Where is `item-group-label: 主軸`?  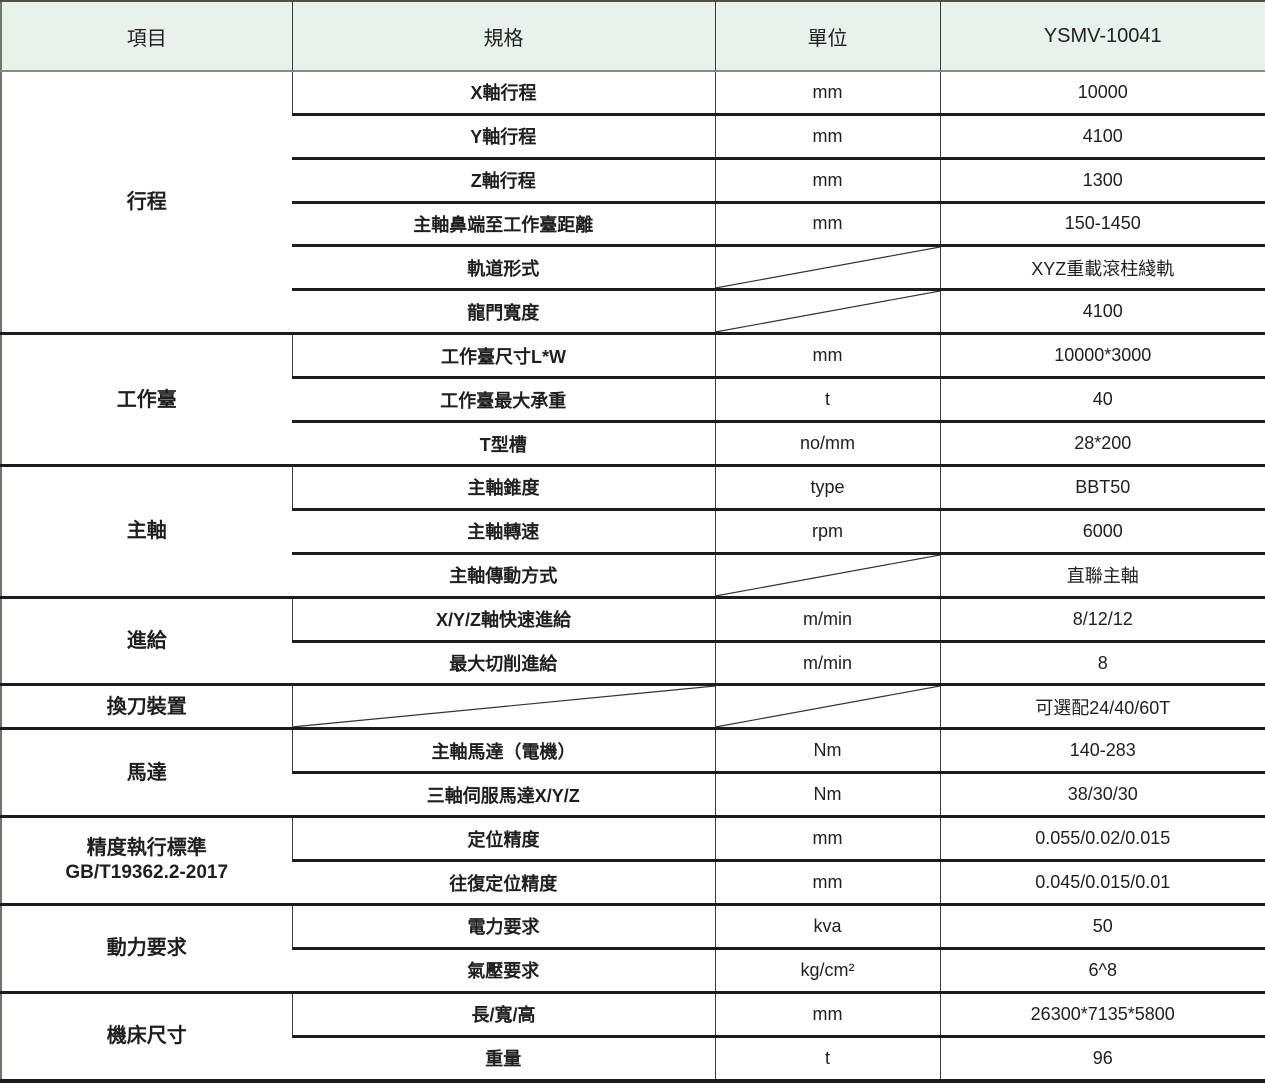 item-group-label: 主軸 is located at coordinates (146, 531).